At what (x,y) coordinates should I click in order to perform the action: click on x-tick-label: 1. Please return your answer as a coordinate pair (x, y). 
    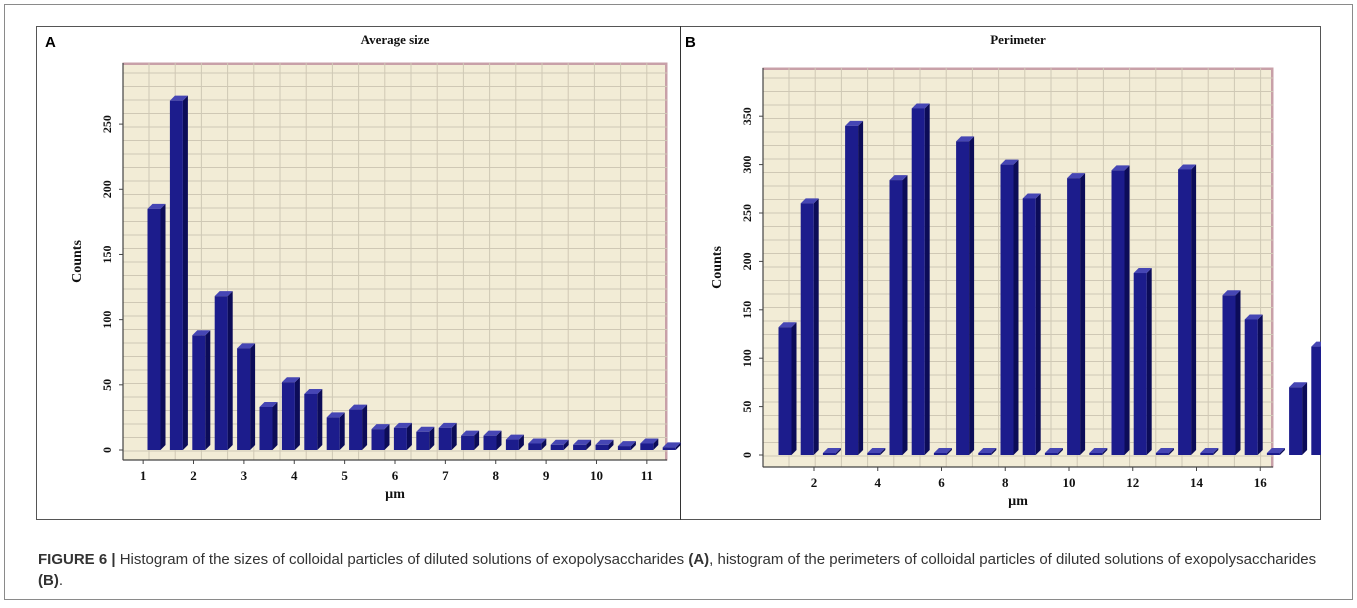
    Looking at the image, I should click on (143, 475).